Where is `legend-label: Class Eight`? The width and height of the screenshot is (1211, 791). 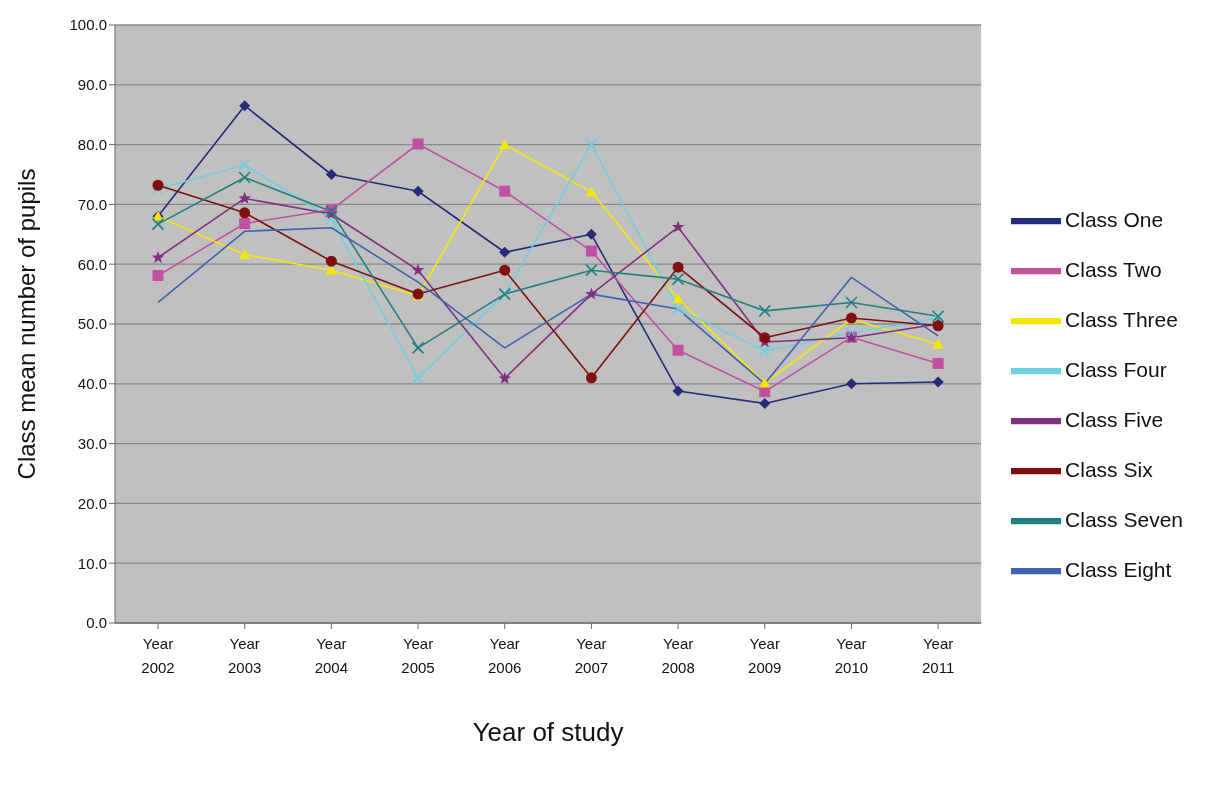
legend-label: Class Eight is located at coordinates (1118, 569).